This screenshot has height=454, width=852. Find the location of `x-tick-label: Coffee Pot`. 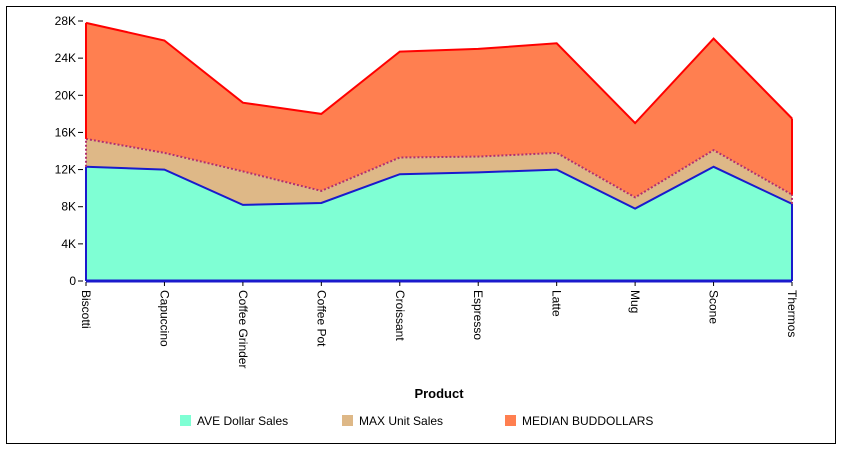

x-tick-label: Coffee Pot is located at coordinates (321, 318).